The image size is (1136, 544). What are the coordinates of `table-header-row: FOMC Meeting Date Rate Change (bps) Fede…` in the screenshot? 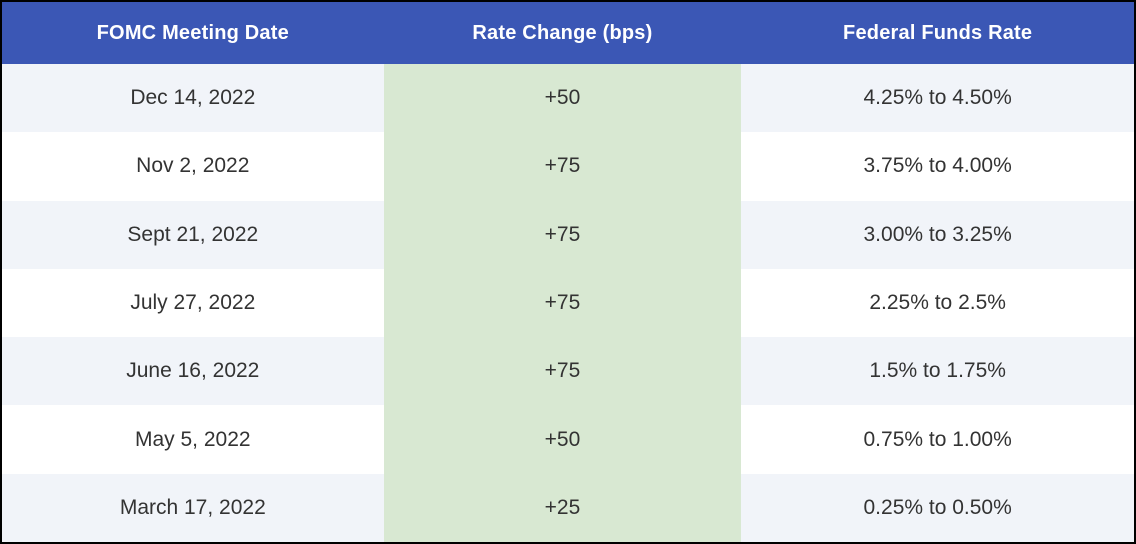 It's located at (568, 33).